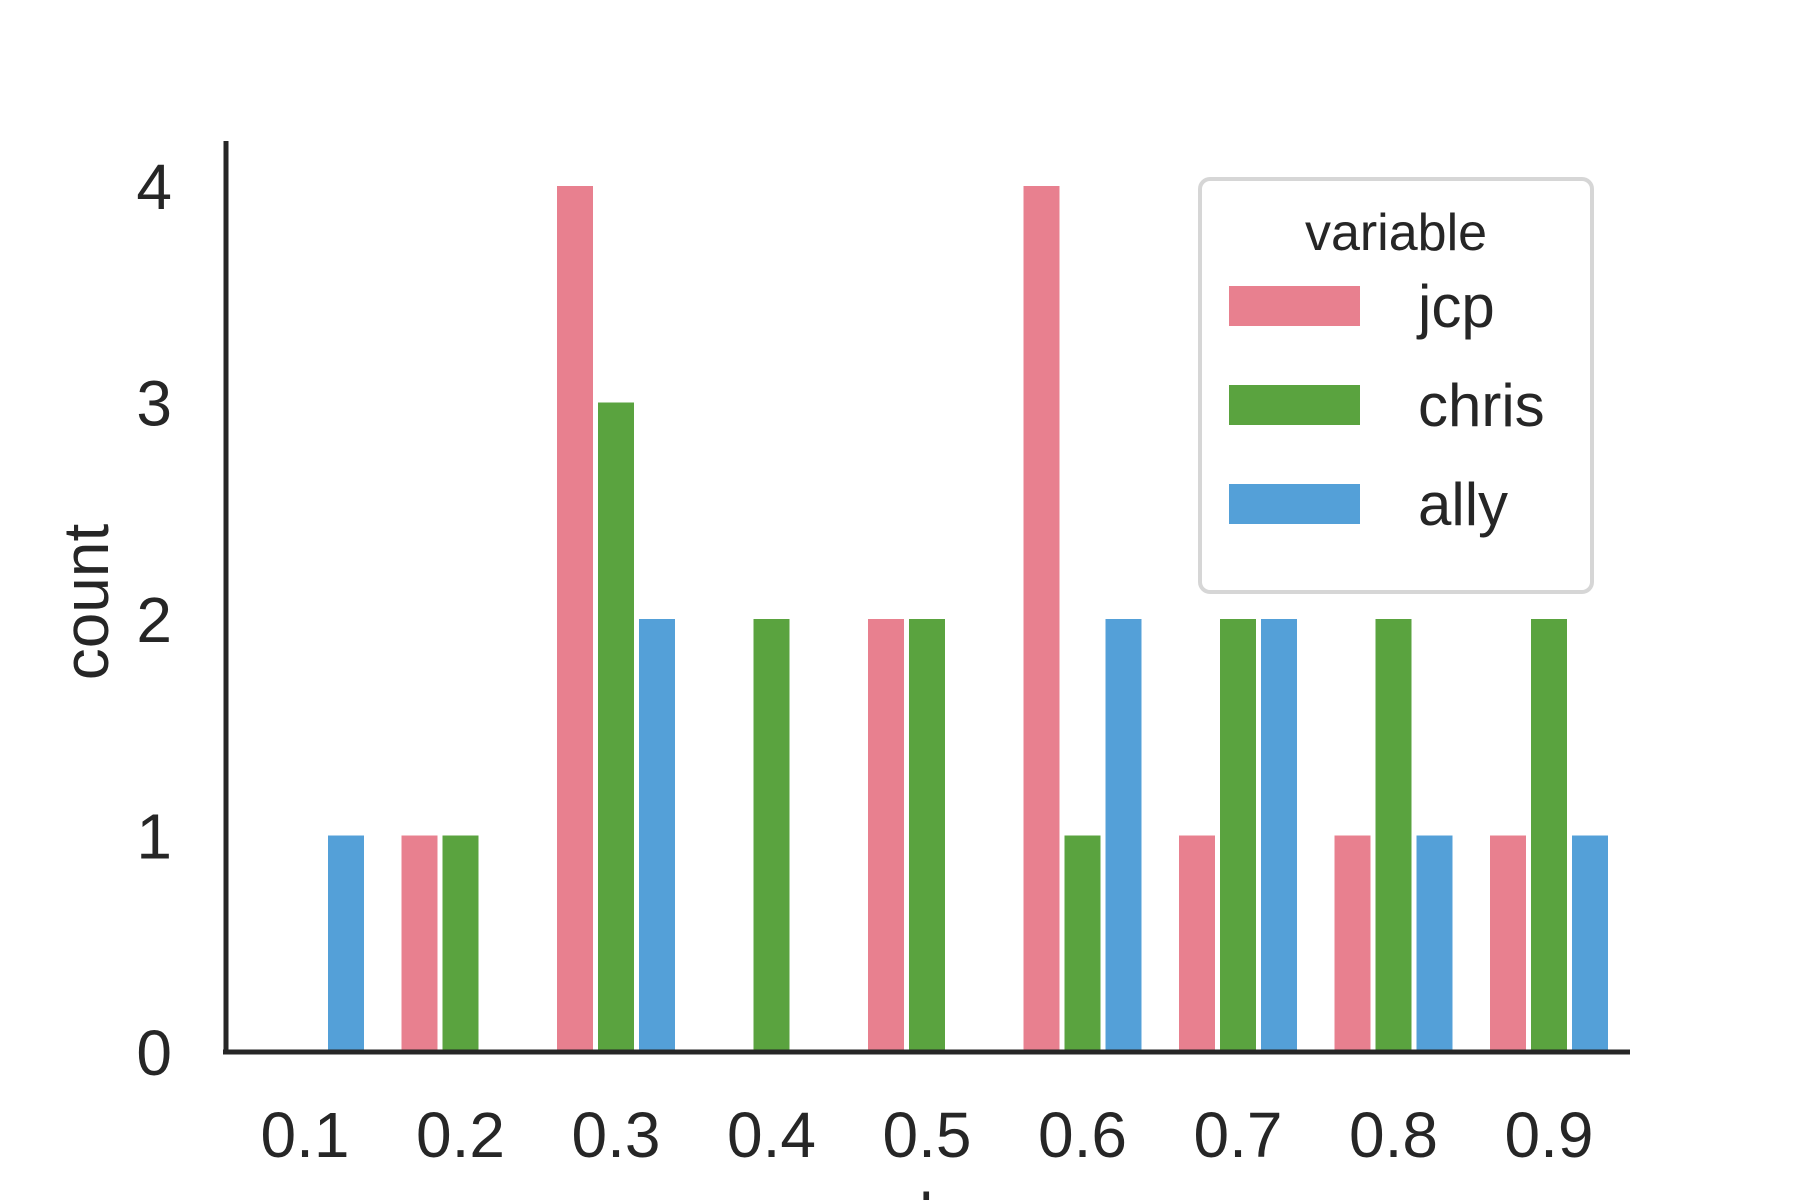  What do you see at coordinates (1393, 835) in the screenshot?
I see `bar-chris-0.8` at bounding box center [1393, 835].